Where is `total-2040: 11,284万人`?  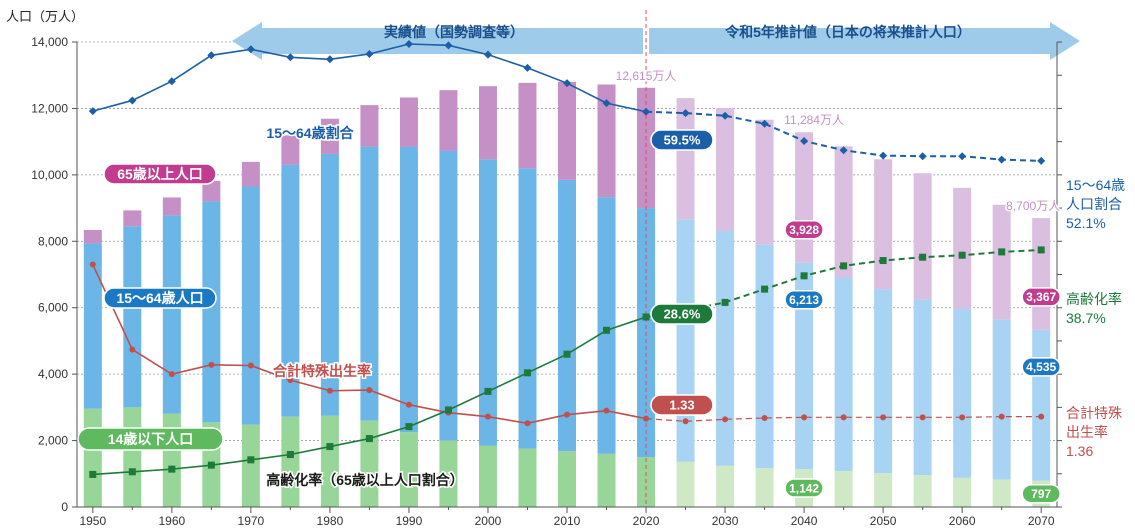 total-2040: 11,284万人 is located at coordinates (814, 120).